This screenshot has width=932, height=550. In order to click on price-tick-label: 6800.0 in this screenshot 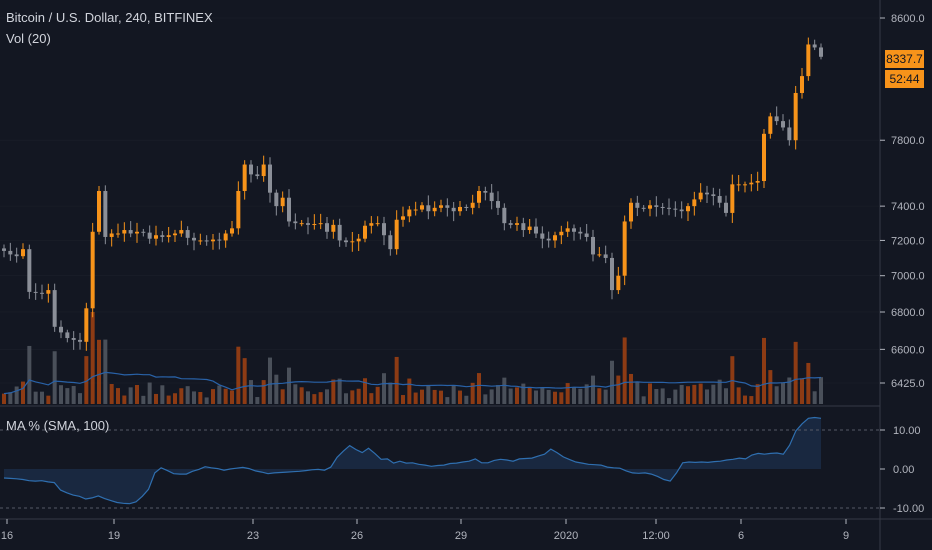, I will do `click(908, 313)`.